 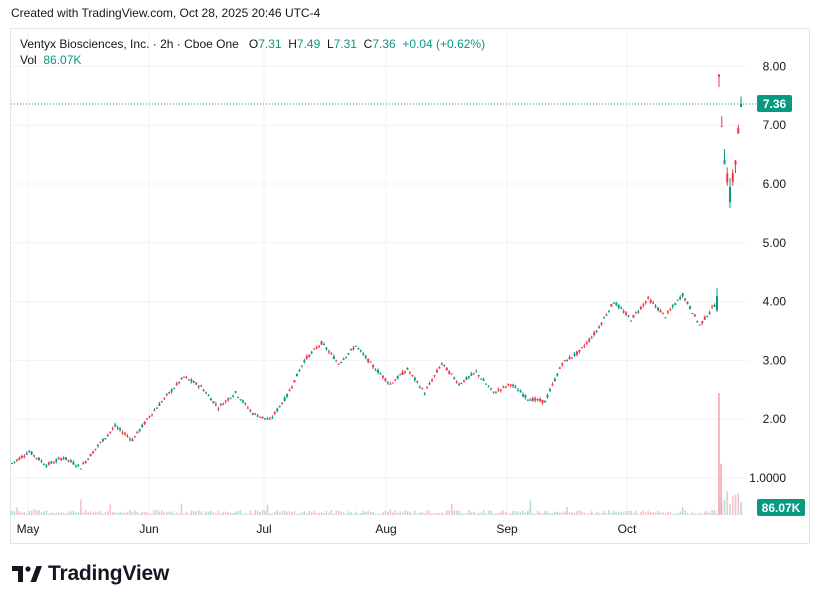 I want to click on interval-label: 2h, so click(x=167, y=44).